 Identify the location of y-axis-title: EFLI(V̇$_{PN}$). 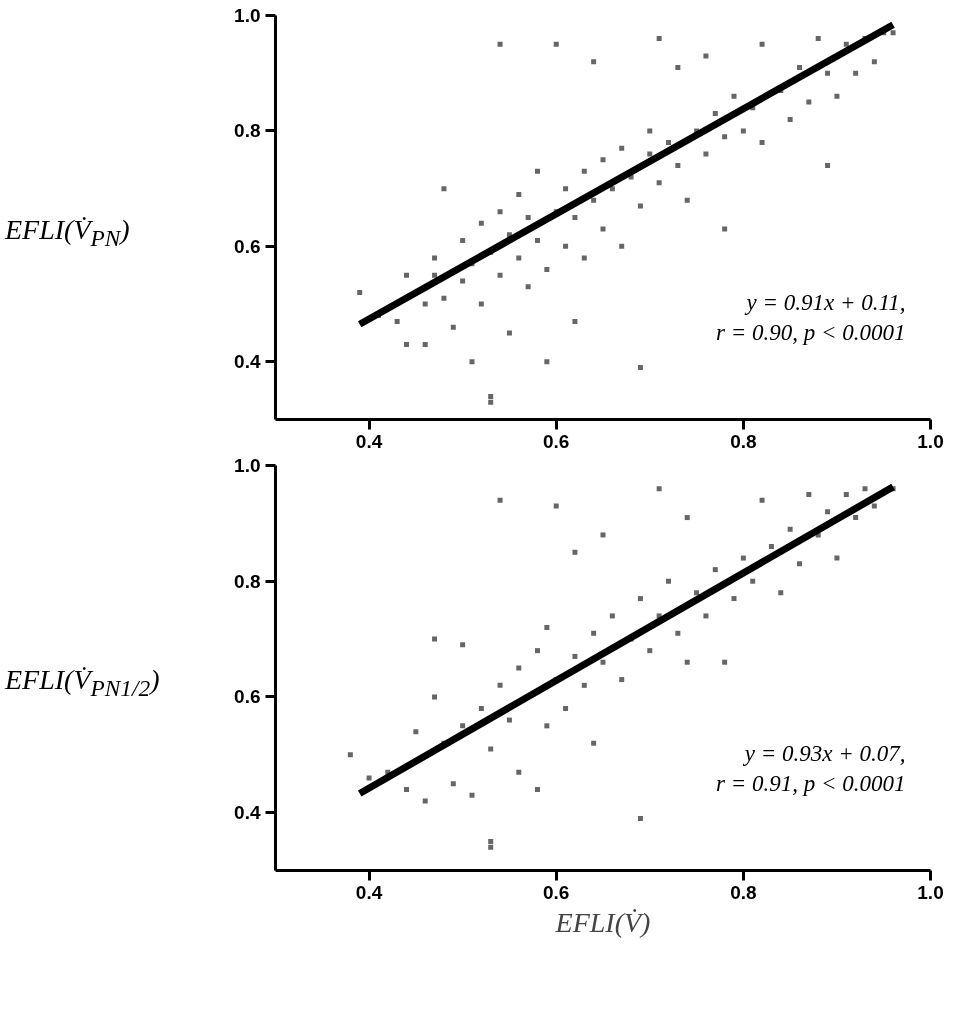
(67, 233).